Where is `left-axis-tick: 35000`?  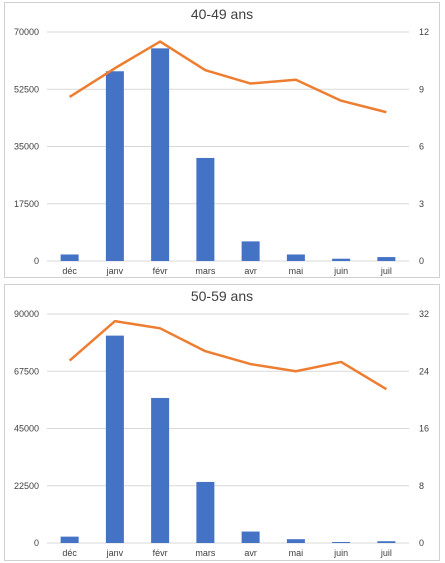 left-axis-tick: 35000 is located at coordinates (26, 147).